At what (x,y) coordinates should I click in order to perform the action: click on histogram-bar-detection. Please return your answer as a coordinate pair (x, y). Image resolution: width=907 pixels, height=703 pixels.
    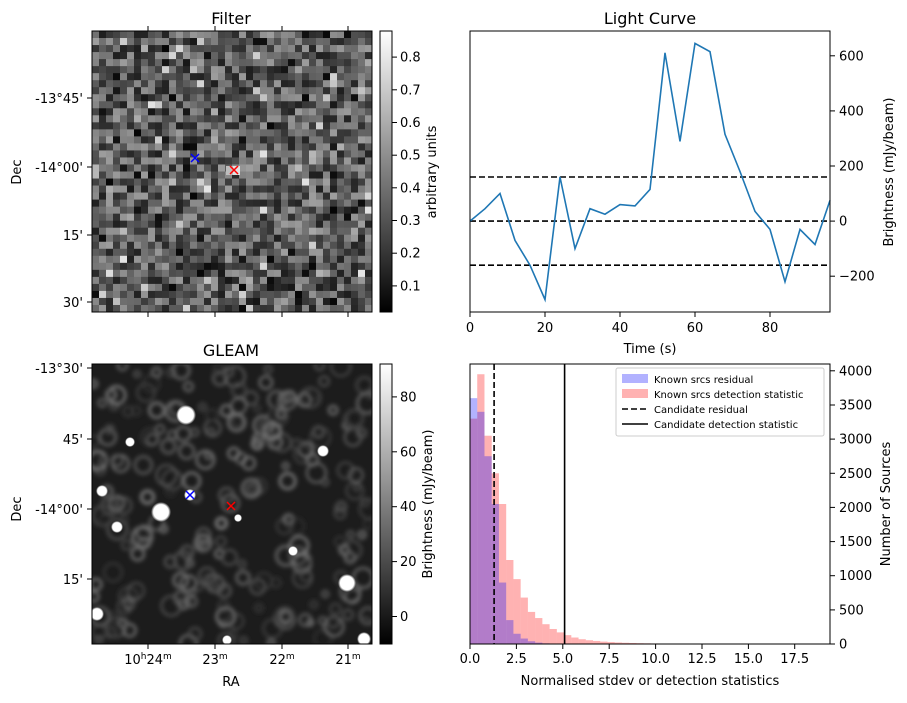
    Looking at the image, I should click on (524, 621).